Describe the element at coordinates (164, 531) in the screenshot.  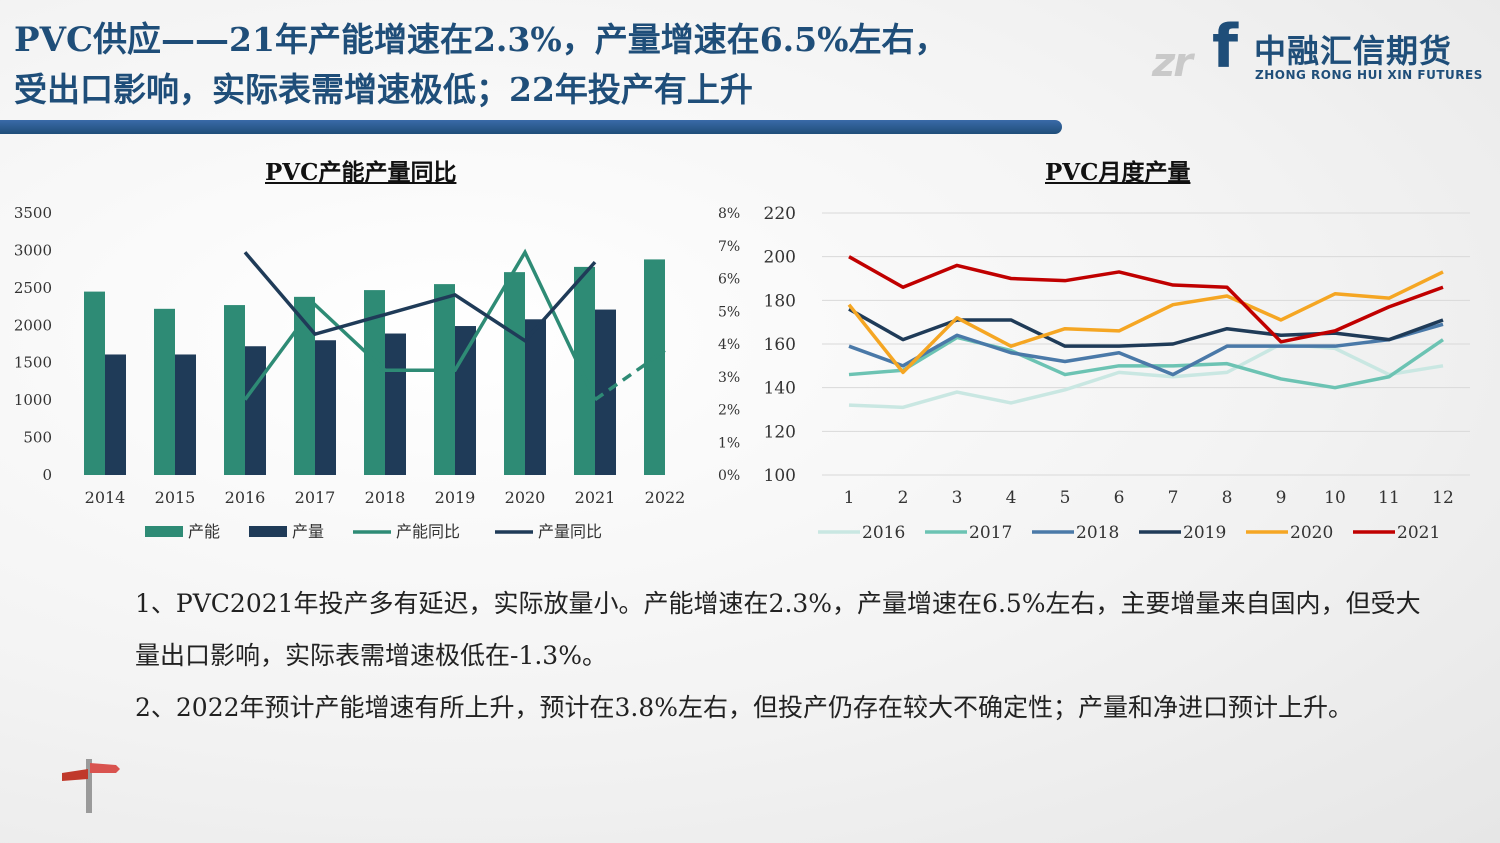
I see `legend-swatch-产能` at that location.